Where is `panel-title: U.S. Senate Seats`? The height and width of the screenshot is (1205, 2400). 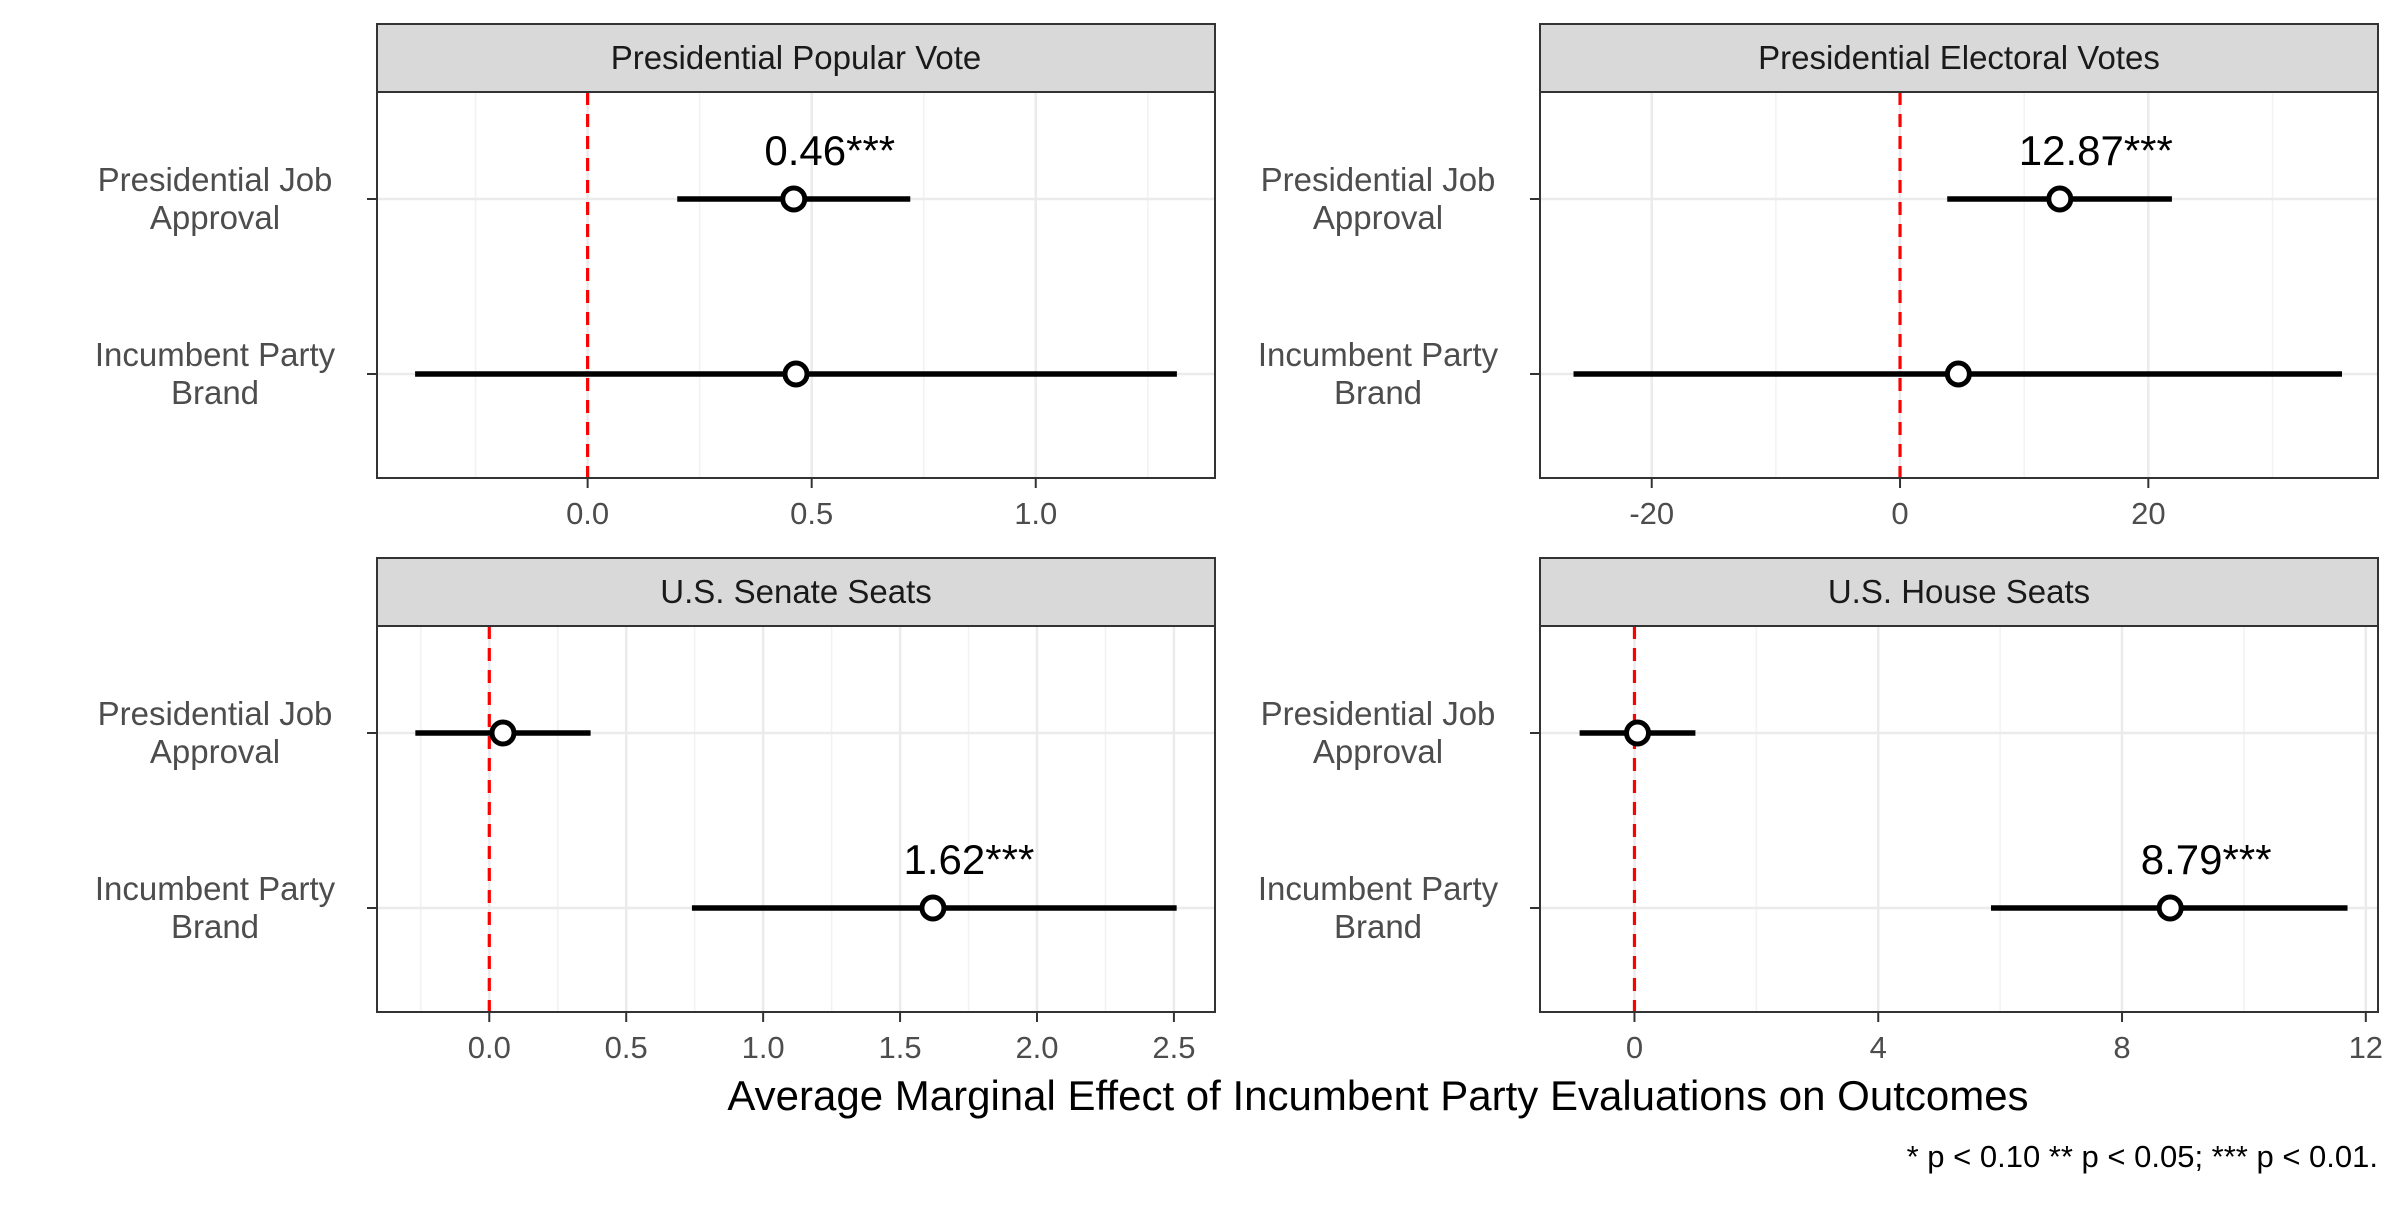 panel-title: U.S. Senate Seats is located at coordinates (796, 591).